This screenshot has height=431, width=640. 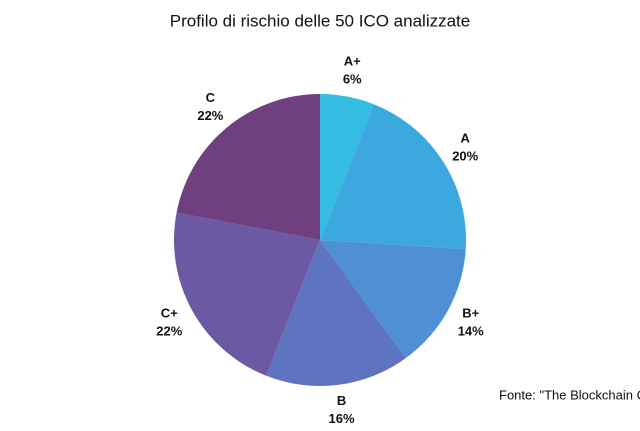 What do you see at coordinates (470, 312) in the screenshot?
I see `slice-label: B+` at bounding box center [470, 312].